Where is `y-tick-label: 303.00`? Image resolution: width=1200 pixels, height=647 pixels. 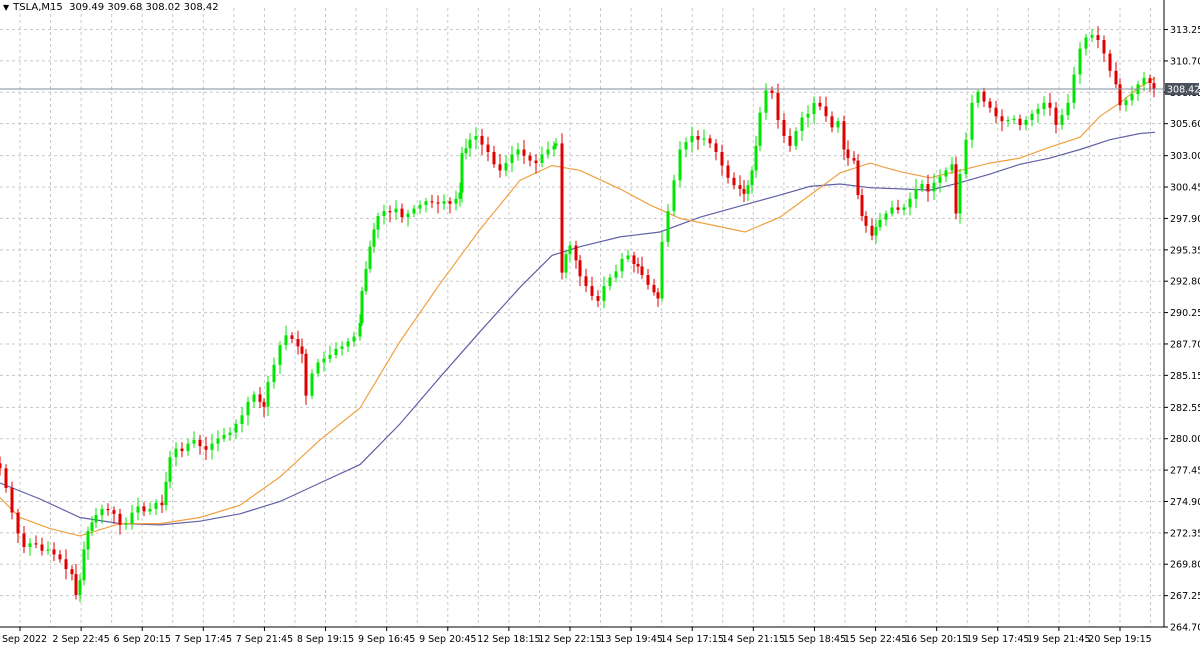
y-tick-label: 303.00 is located at coordinates (1185, 156).